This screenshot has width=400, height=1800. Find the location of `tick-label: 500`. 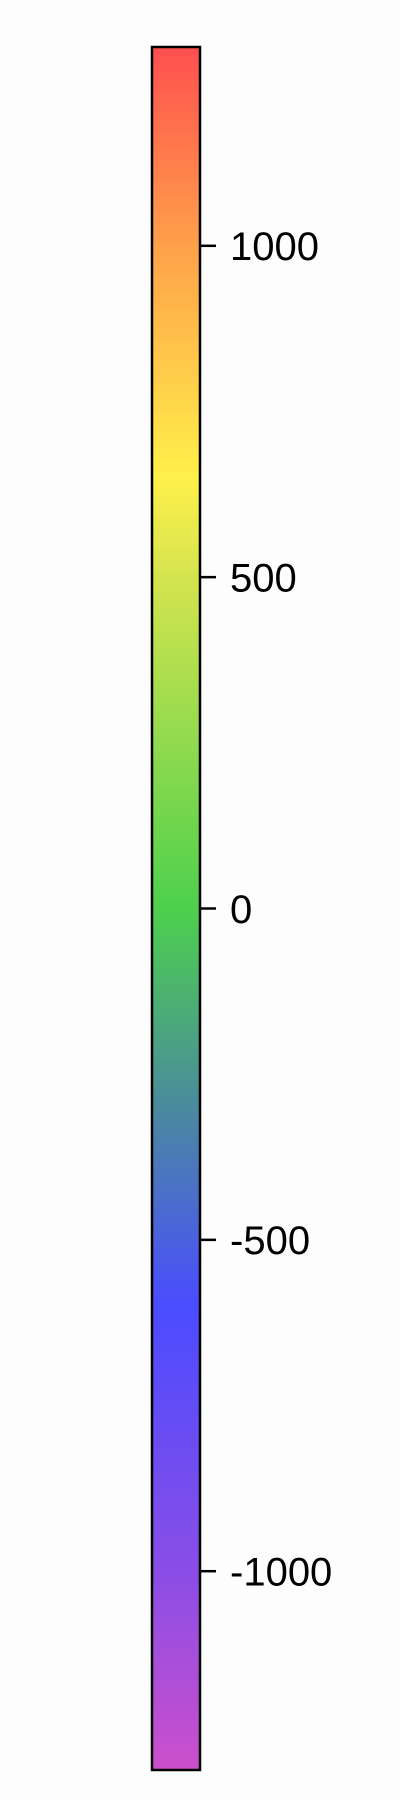

tick-label: 500 is located at coordinates (263, 579).